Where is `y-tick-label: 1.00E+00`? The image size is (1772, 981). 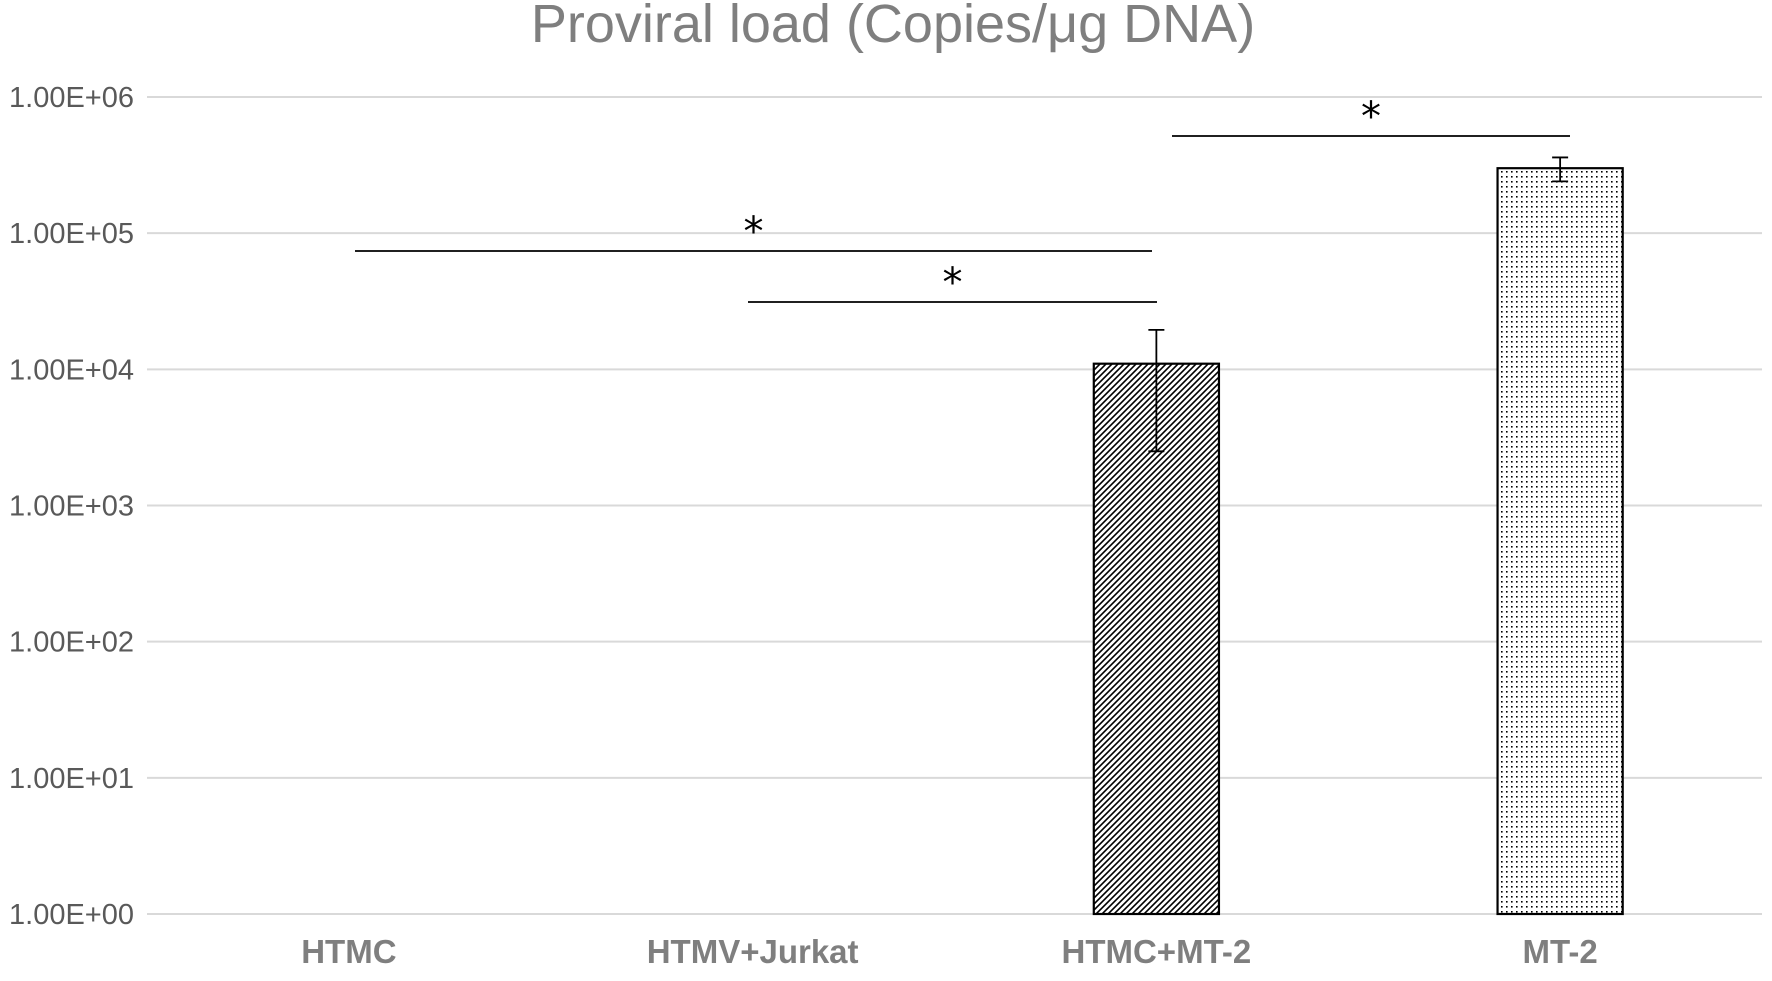 y-tick-label: 1.00E+00 is located at coordinates (71, 915).